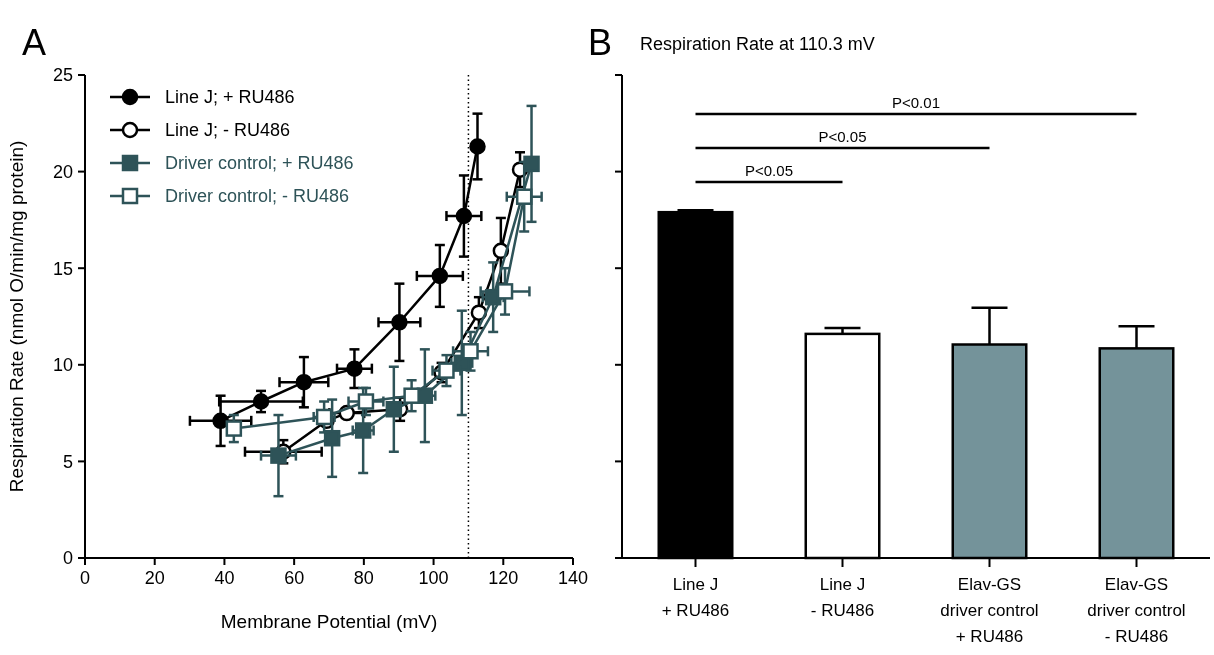 This screenshot has width=1214, height=655. I want to click on x-tick-label: 120, so click(503, 578).